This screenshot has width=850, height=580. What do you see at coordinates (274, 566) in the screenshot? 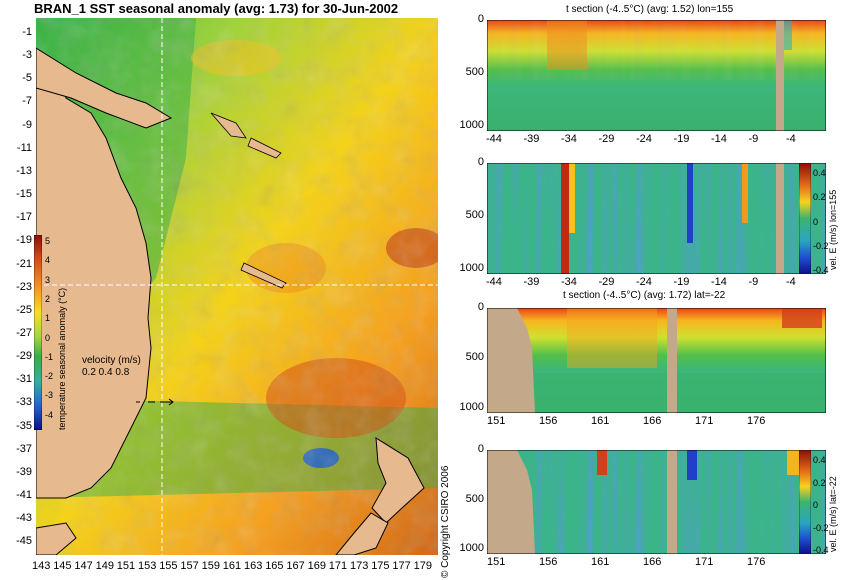
I see `map-x-tick-label: 165` at bounding box center [274, 566].